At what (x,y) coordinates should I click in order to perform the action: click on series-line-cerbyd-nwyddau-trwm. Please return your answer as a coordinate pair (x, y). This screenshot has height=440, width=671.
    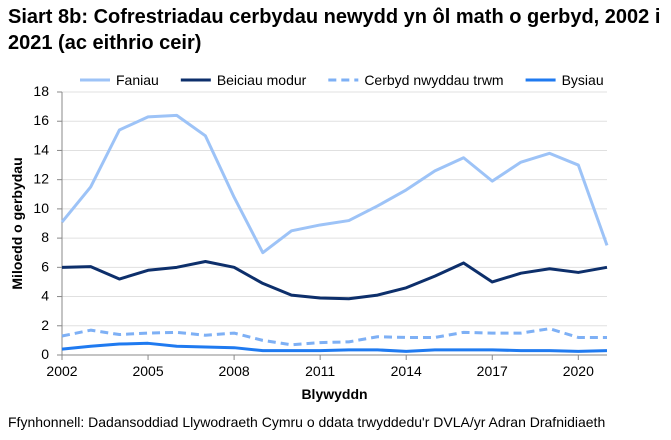
    Looking at the image, I should click on (334, 337).